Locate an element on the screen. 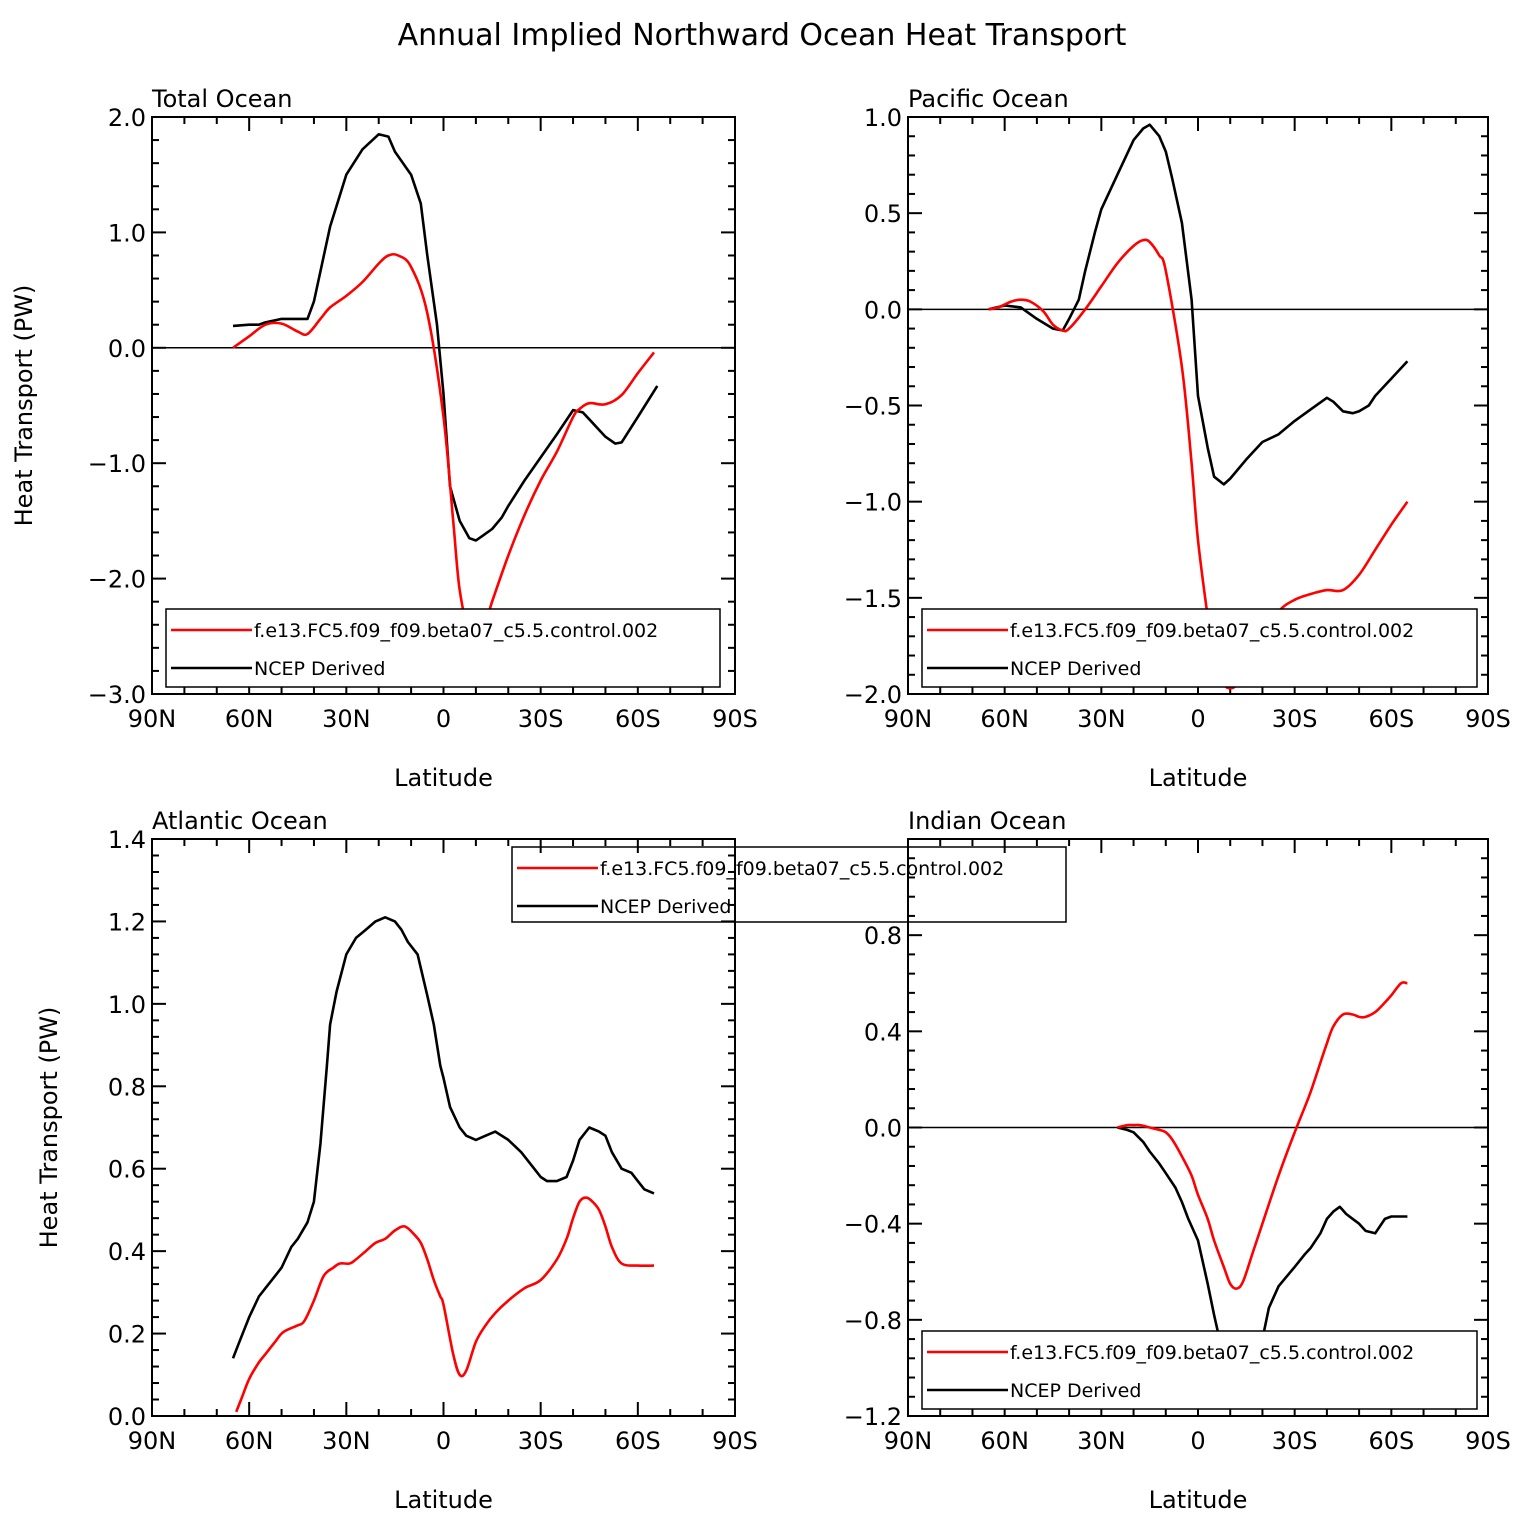 The image size is (1524, 1527). y-tick-label: 0.5 is located at coordinates (883, 214).